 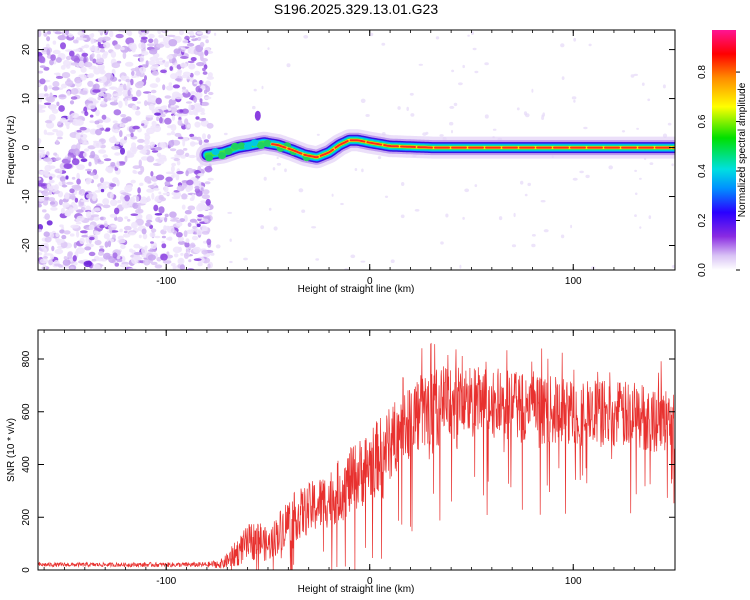 I want to click on snr-x-tick-label: 0, so click(x=370, y=581).